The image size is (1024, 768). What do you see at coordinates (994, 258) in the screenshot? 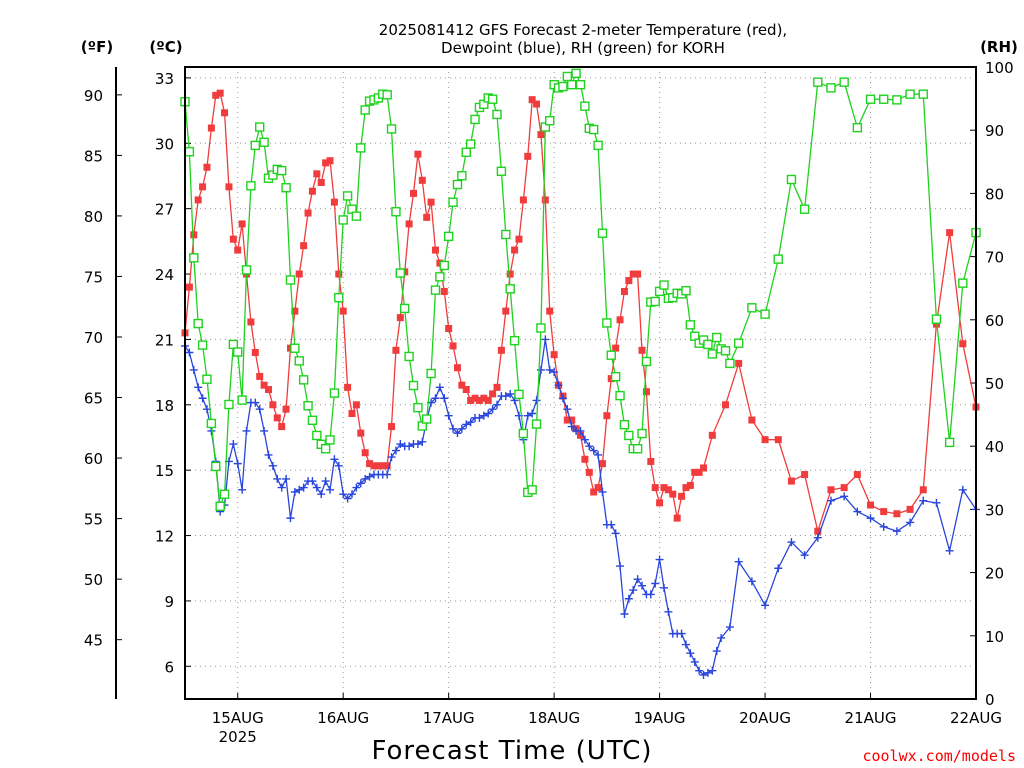
I see `rh-tick-label: 70` at bounding box center [994, 258].